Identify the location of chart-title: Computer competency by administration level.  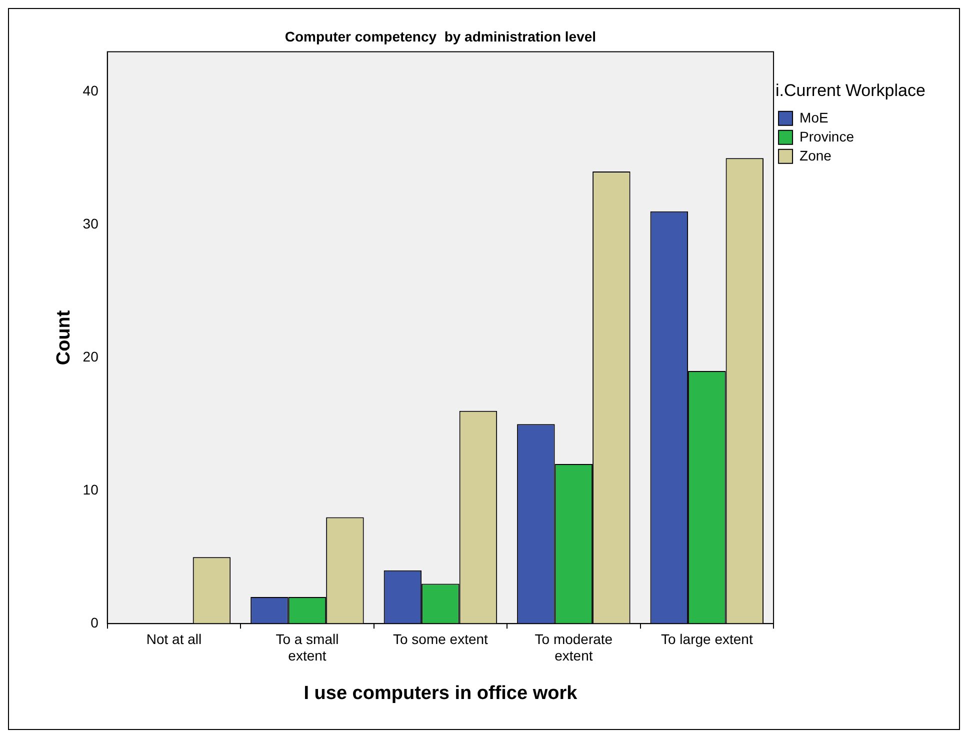
(440, 36).